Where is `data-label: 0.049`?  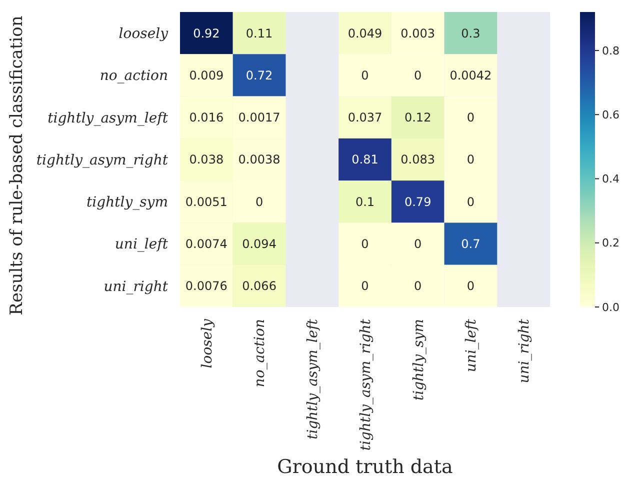 data-label: 0.049 is located at coordinates (365, 33).